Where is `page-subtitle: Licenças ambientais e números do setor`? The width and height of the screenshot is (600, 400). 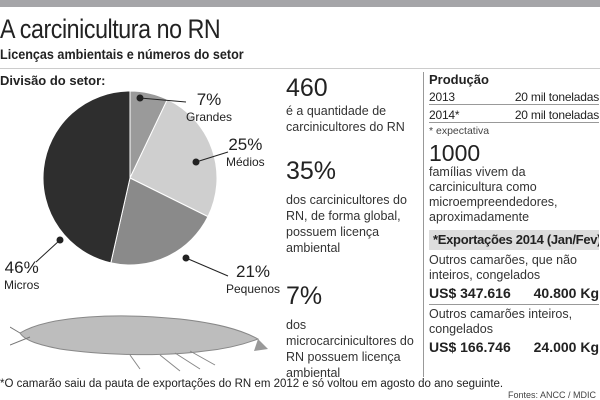 page-subtitle: Licenças ambientais e números do setor is located at coordinates (122, 54).